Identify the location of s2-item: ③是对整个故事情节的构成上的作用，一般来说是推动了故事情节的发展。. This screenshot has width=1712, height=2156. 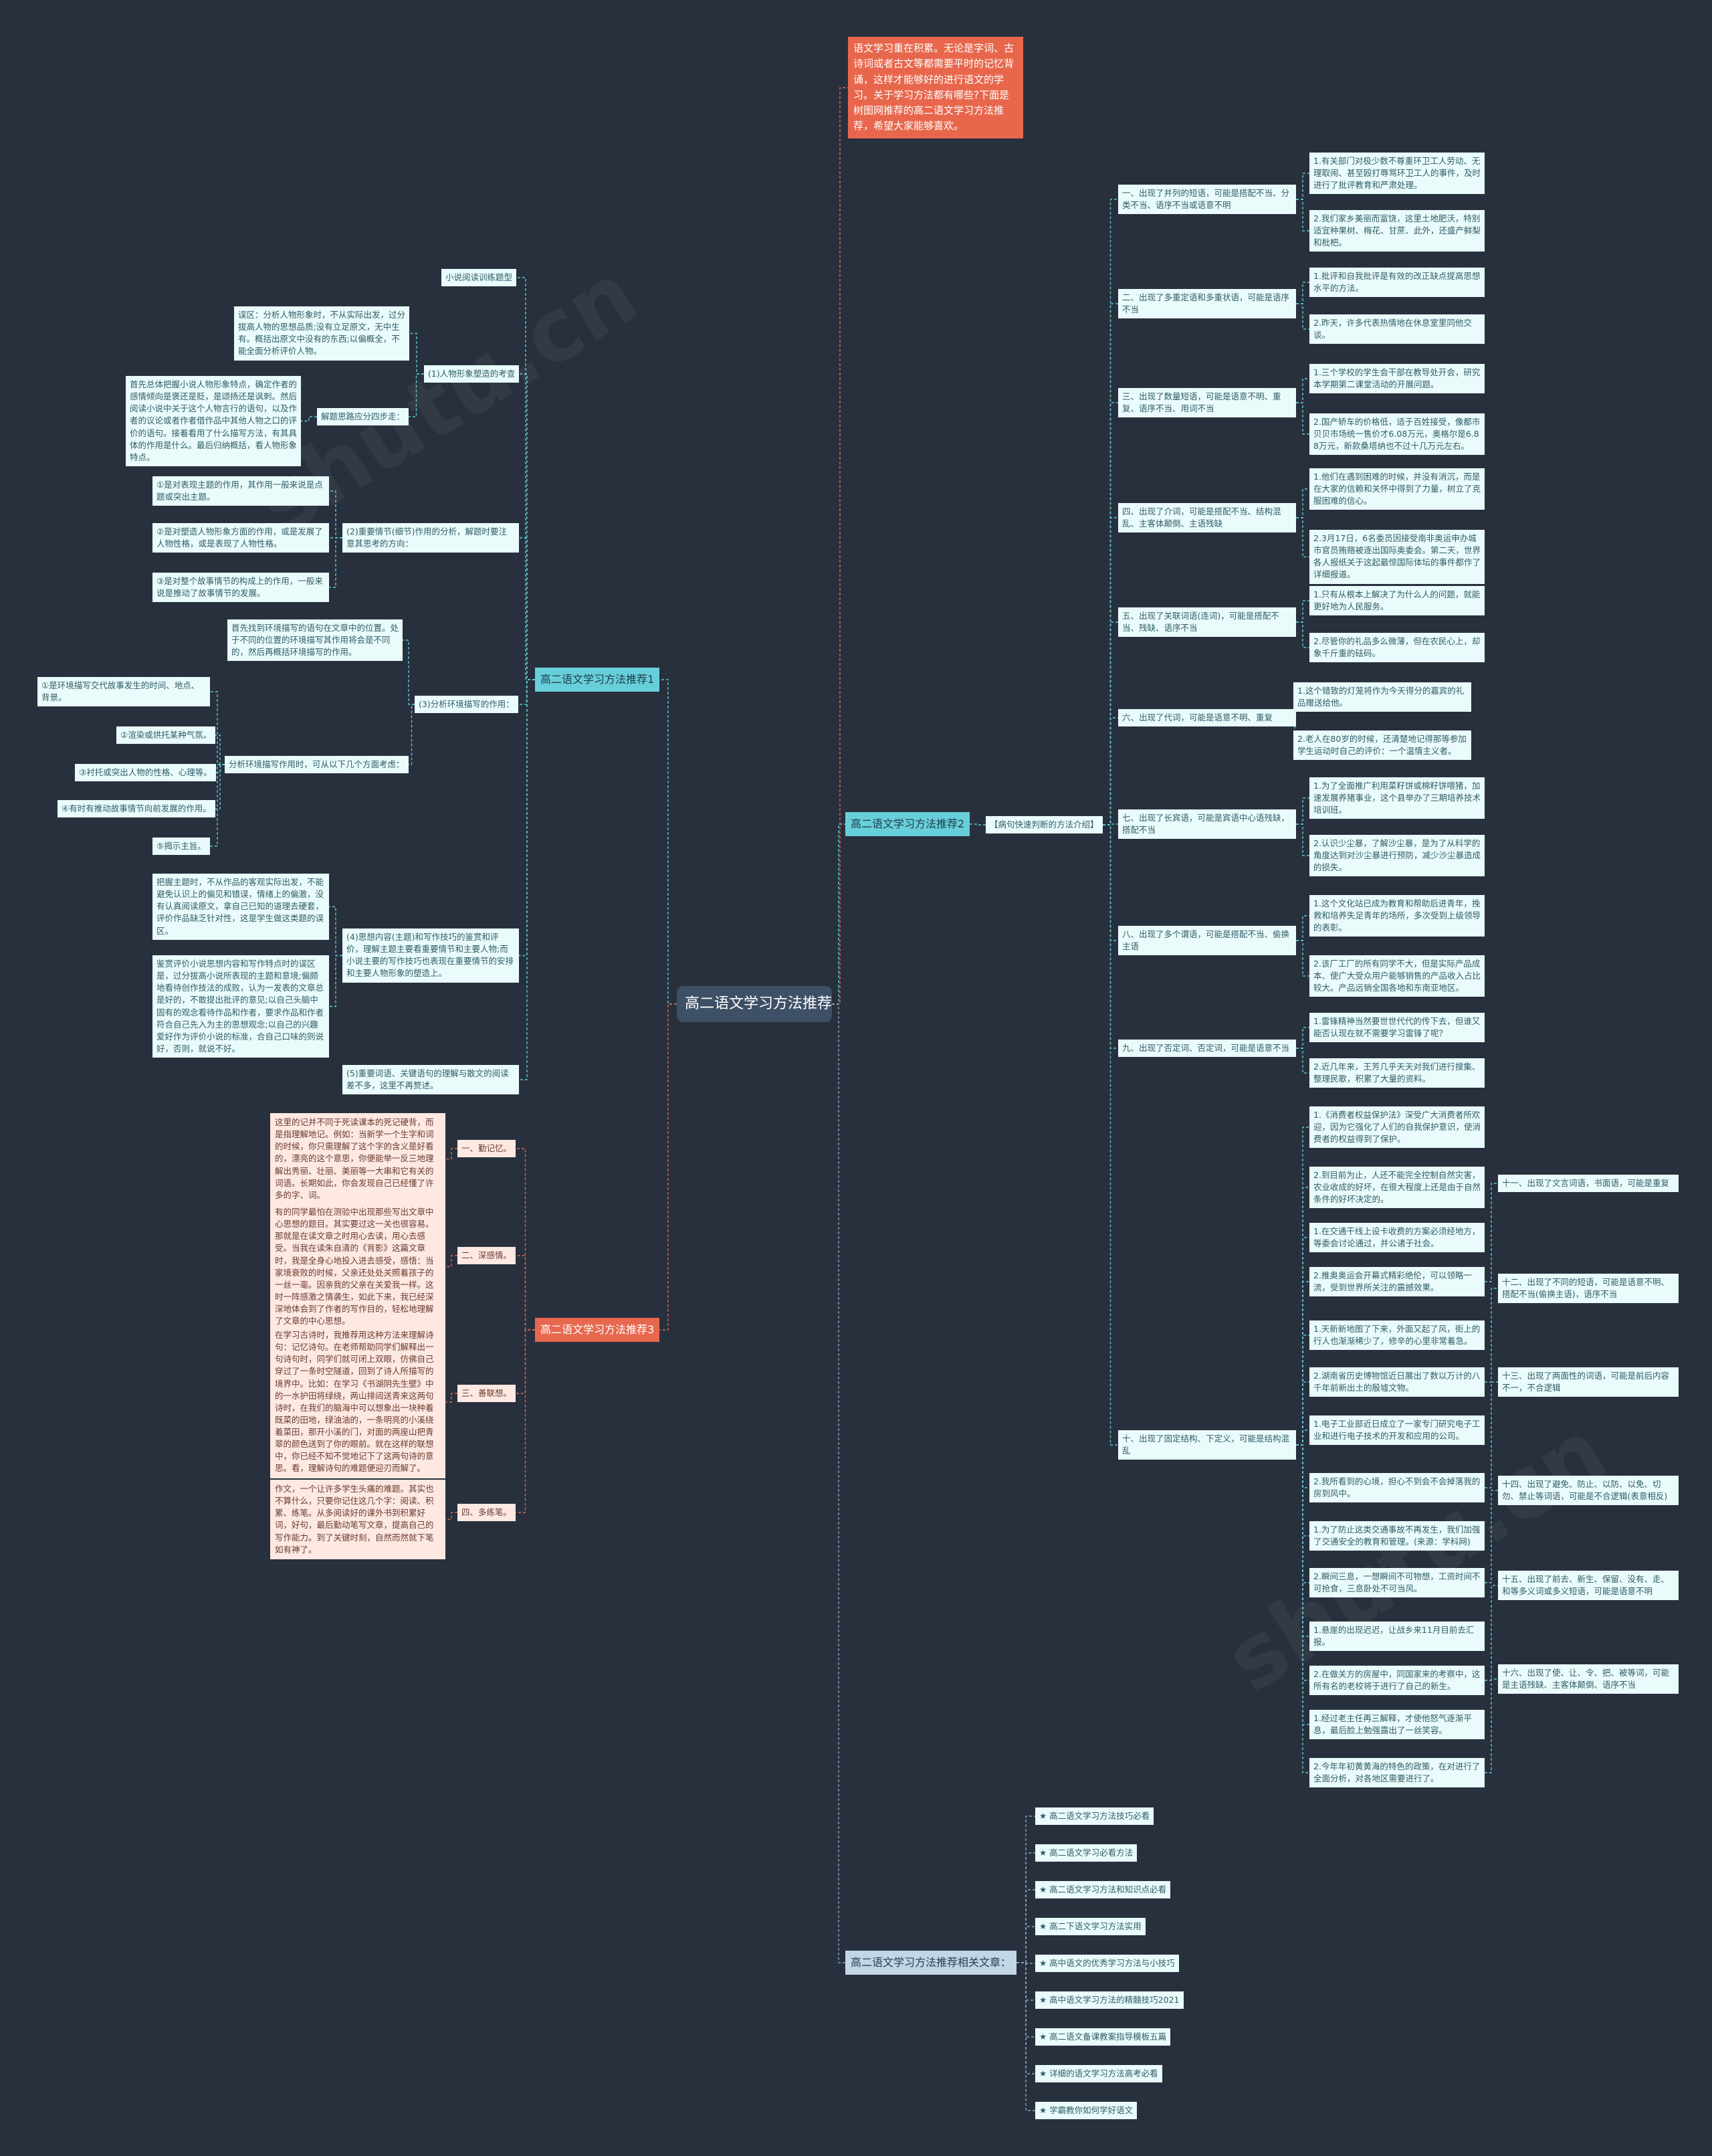
(240, 588).